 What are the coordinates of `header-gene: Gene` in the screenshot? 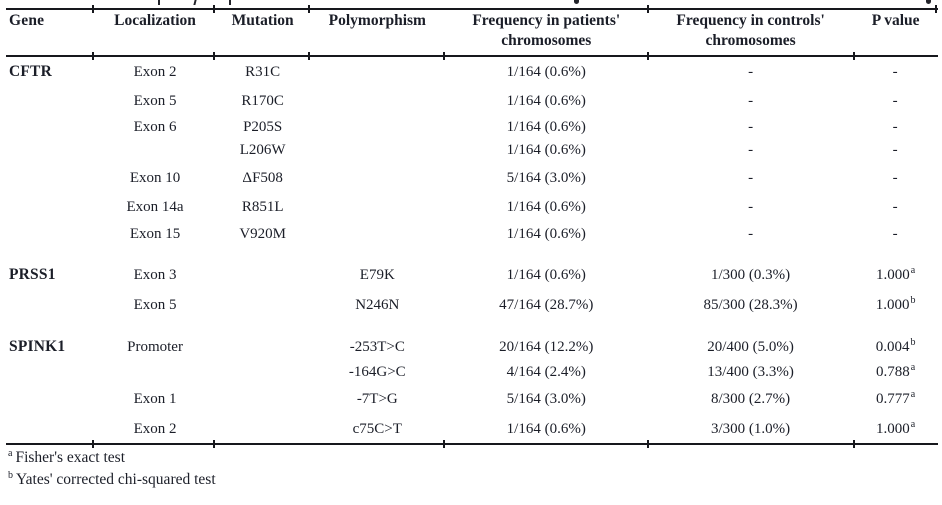 It's located at (27, 20).